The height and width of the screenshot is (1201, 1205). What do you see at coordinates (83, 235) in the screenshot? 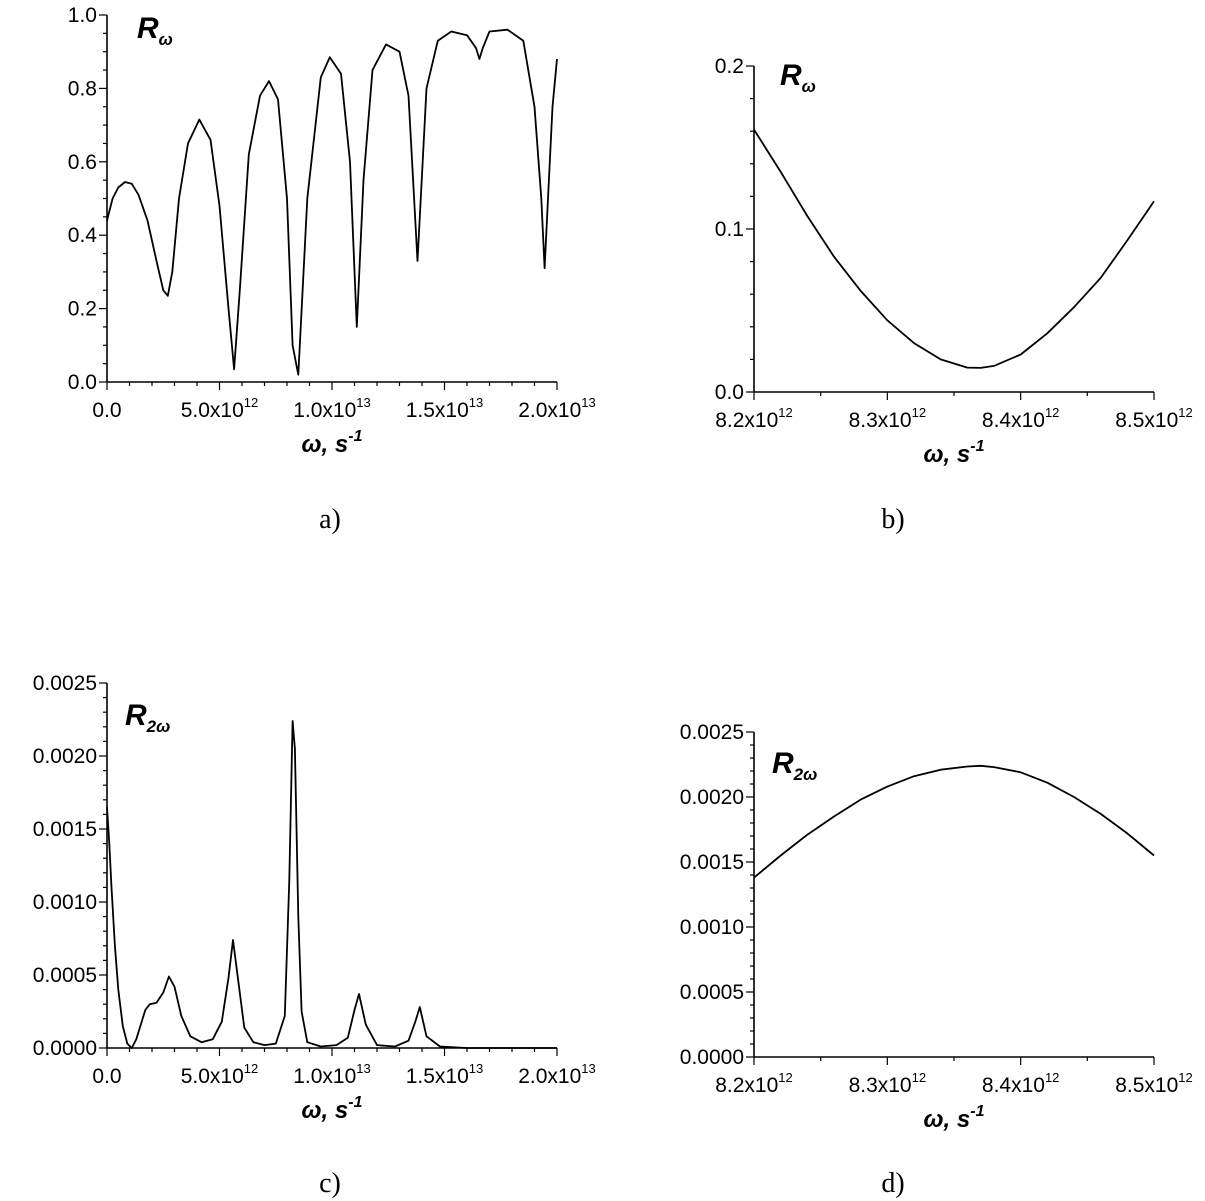
I see `y-tick-label: 0.4` at bounding box center [83, 235].